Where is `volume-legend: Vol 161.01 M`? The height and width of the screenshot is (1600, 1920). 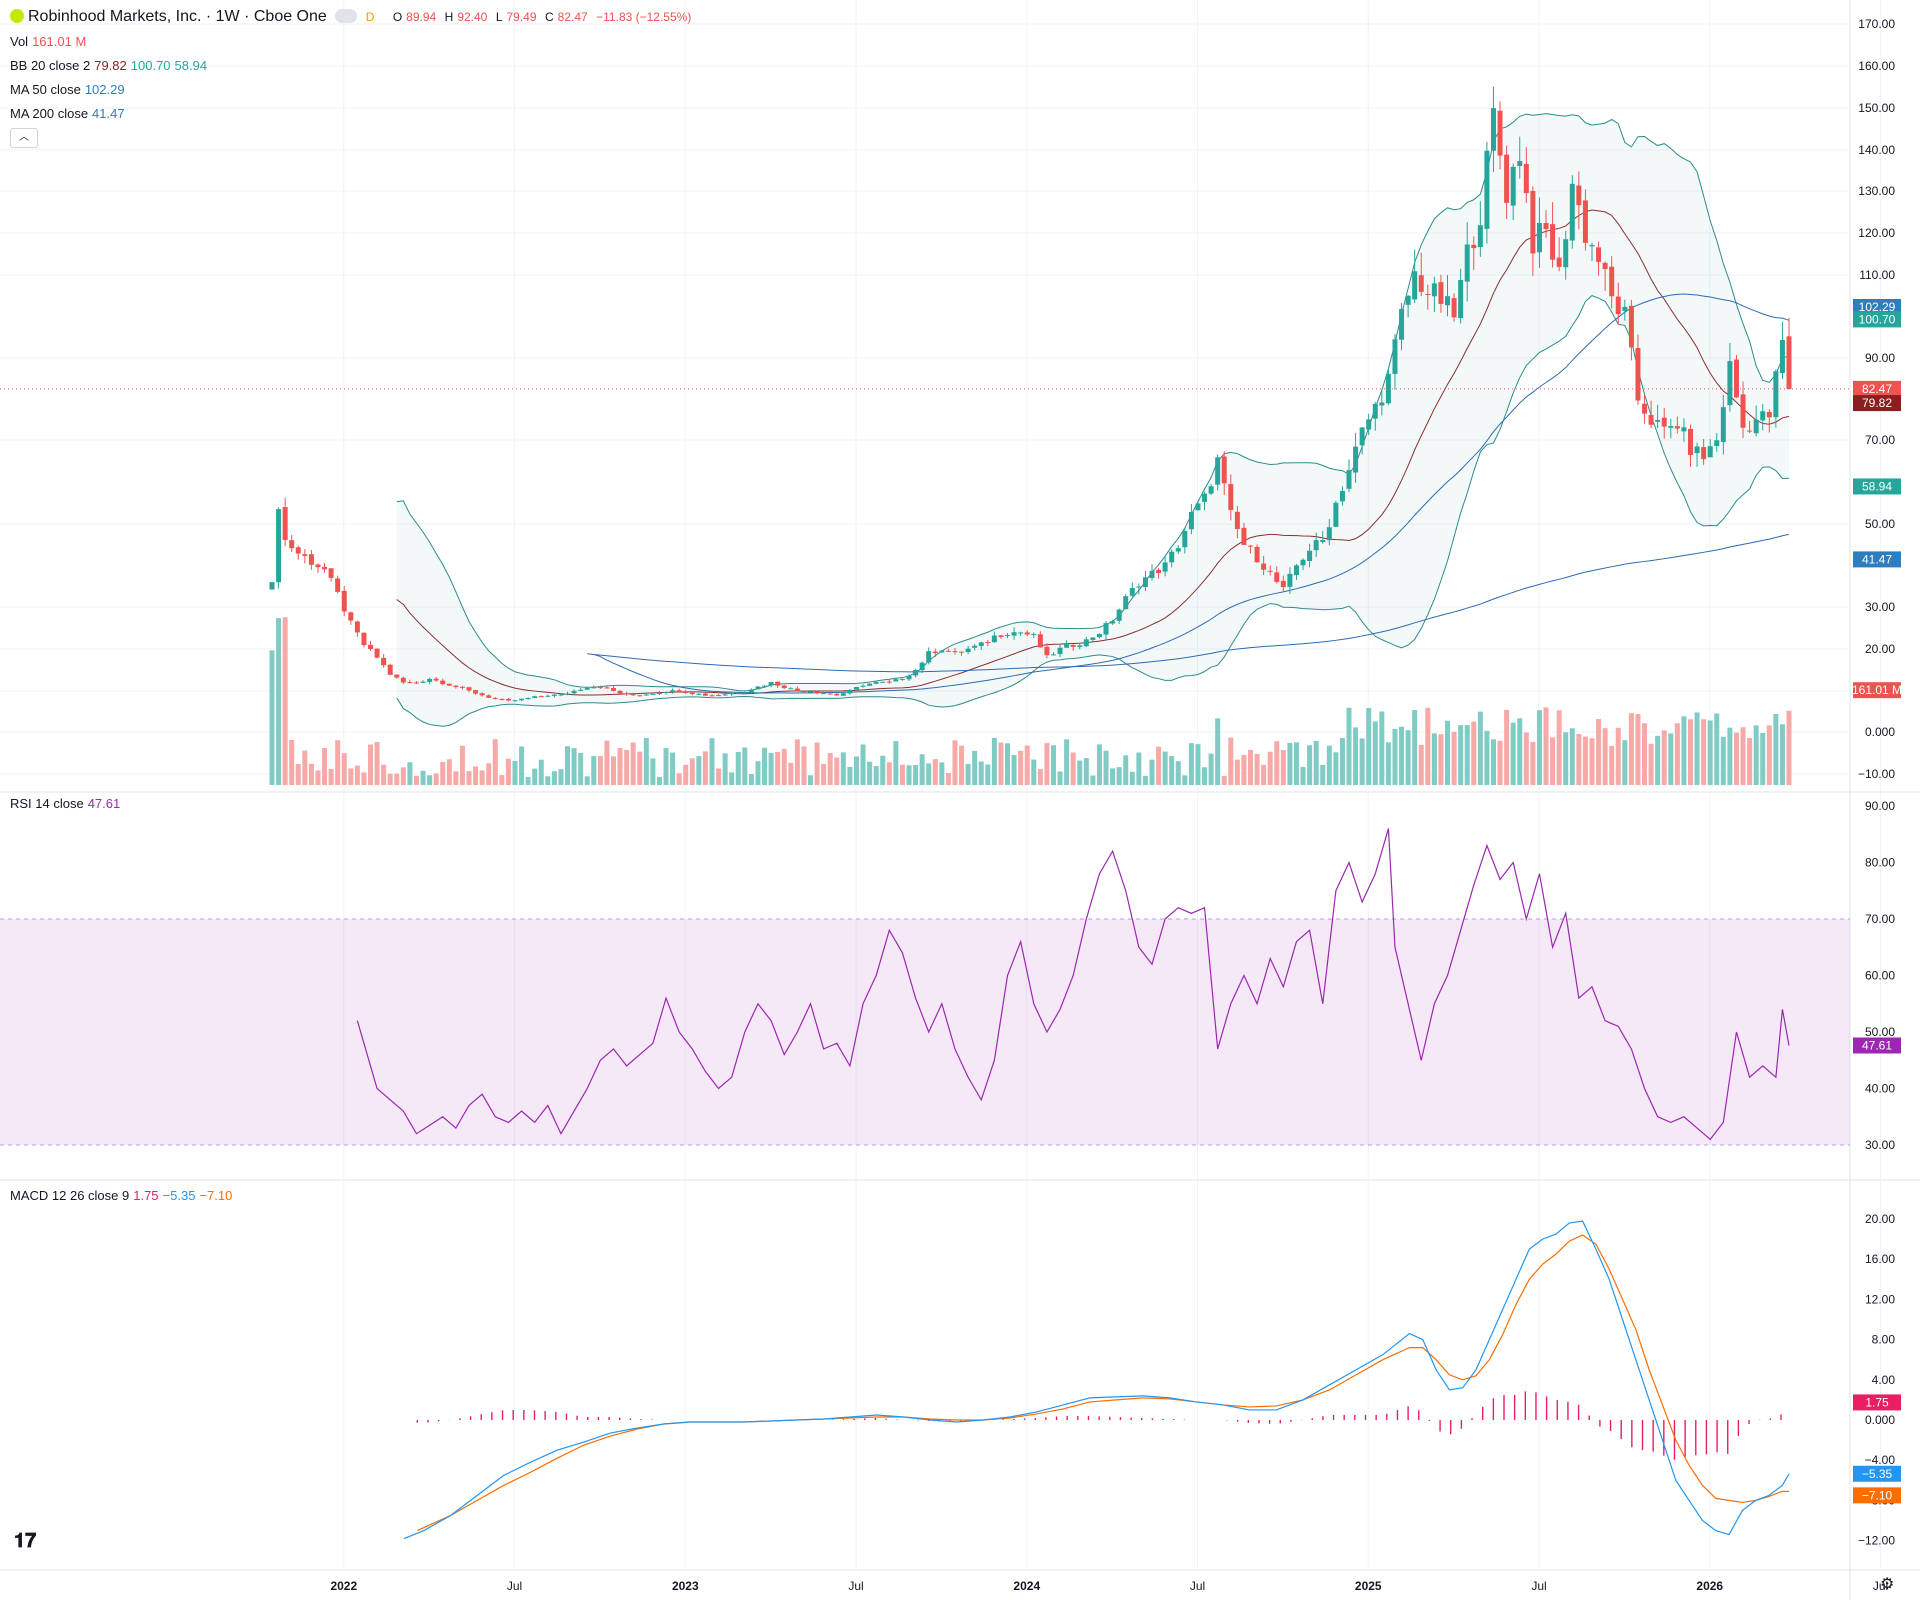
volume-legend: Vol 161.01 M is located at coordinates (50, 41).